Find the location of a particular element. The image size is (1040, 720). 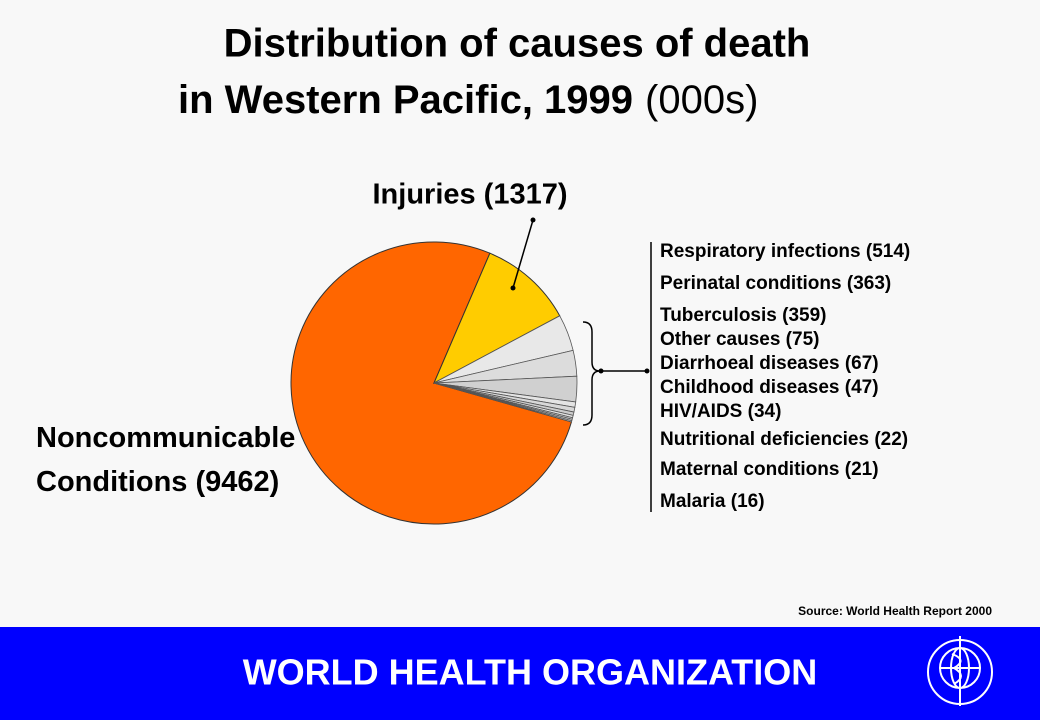

pie-label: Maternal conditions (21) is located at coordinates (769, 469).